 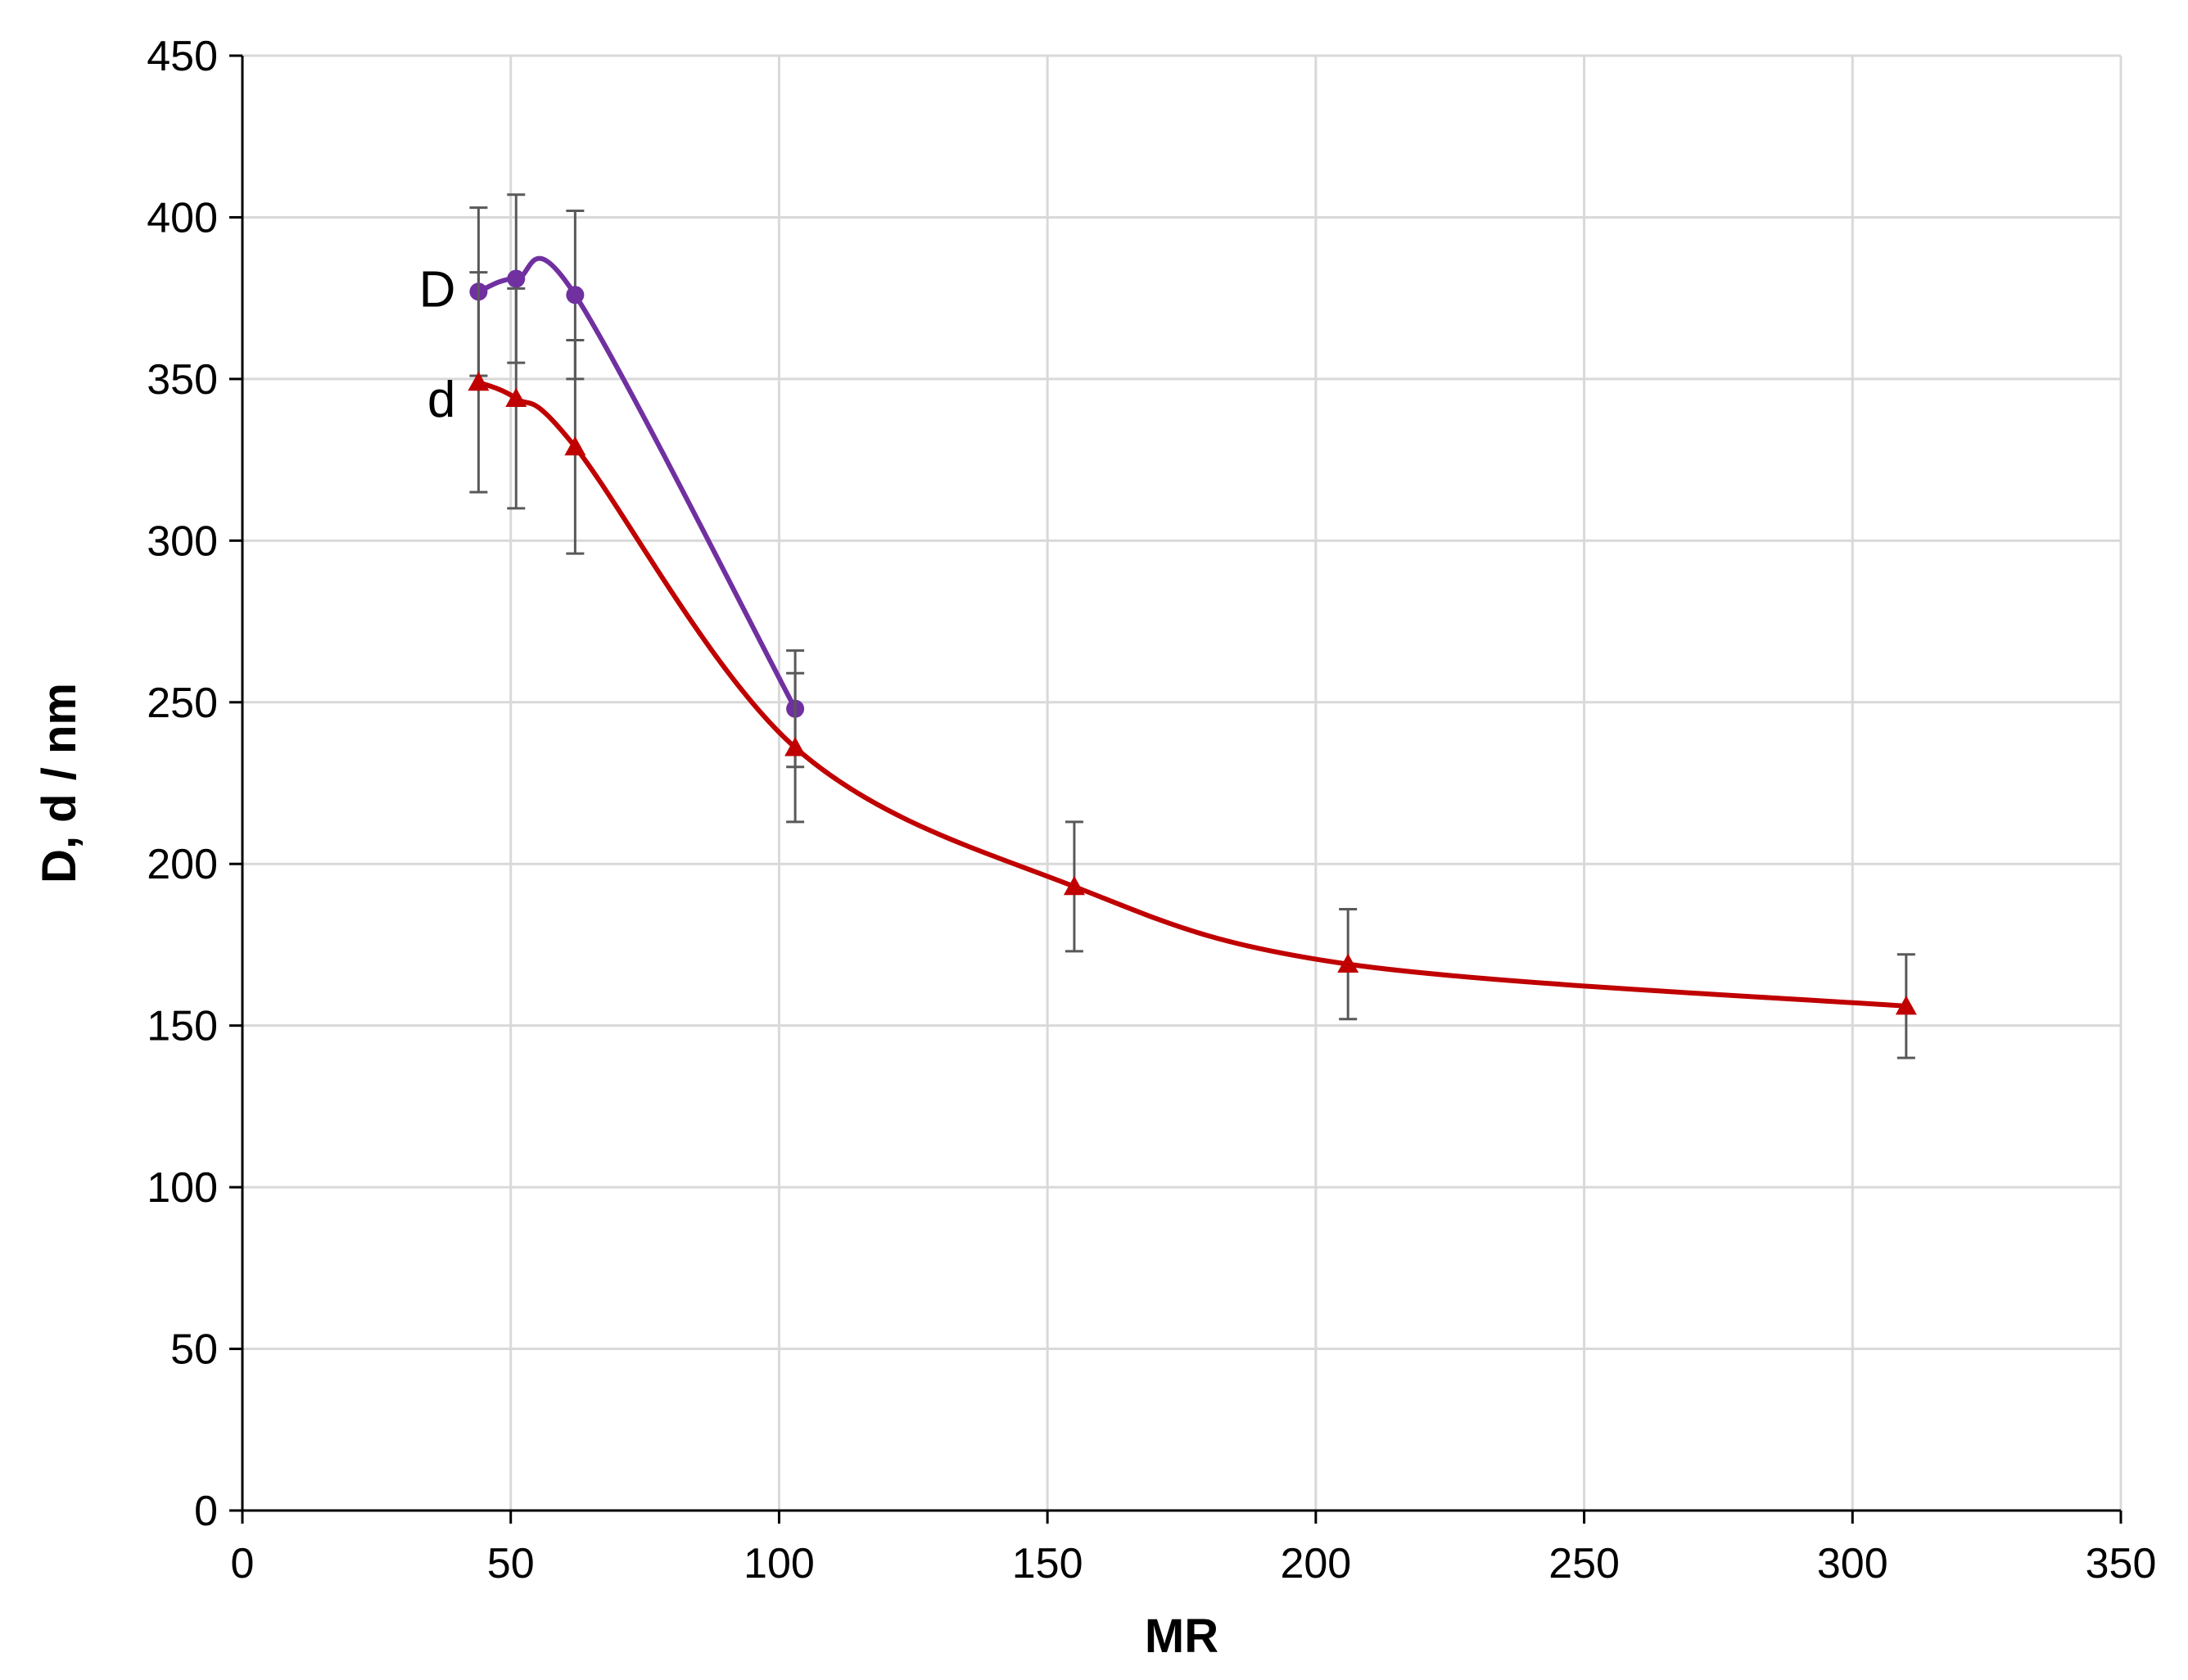 I want to click on y-tick-label: 250, so click(x=183, y=703).